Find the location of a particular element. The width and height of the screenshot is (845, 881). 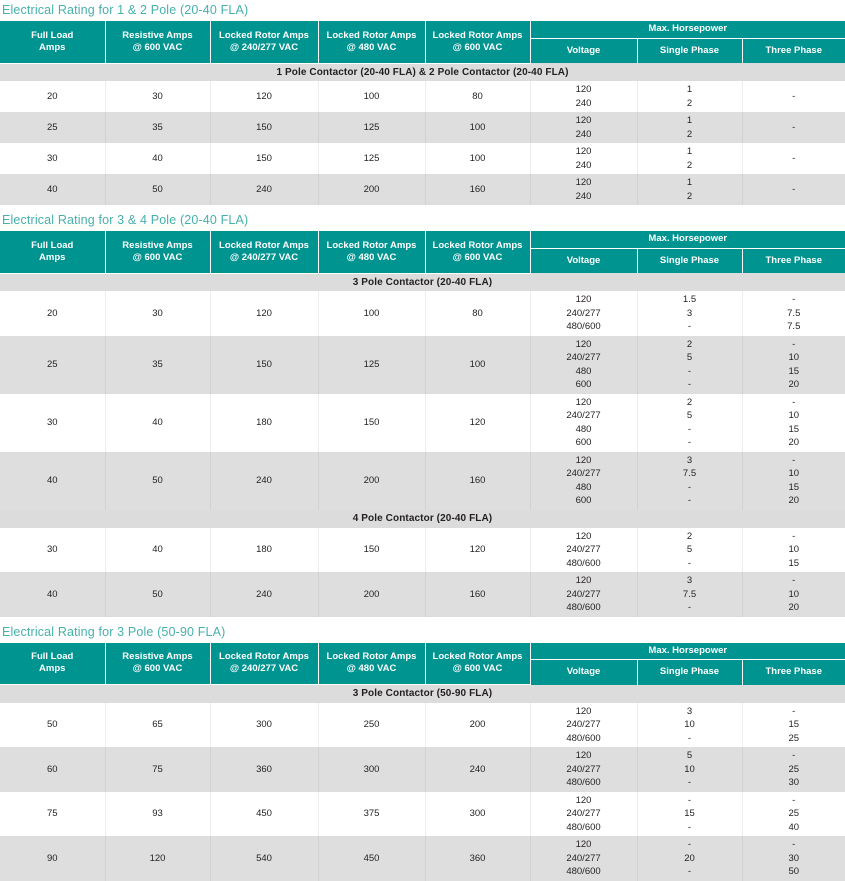

group-header-row: 3 Pole Contactor (20-40 FLA) is located at coordinates (422, 282).